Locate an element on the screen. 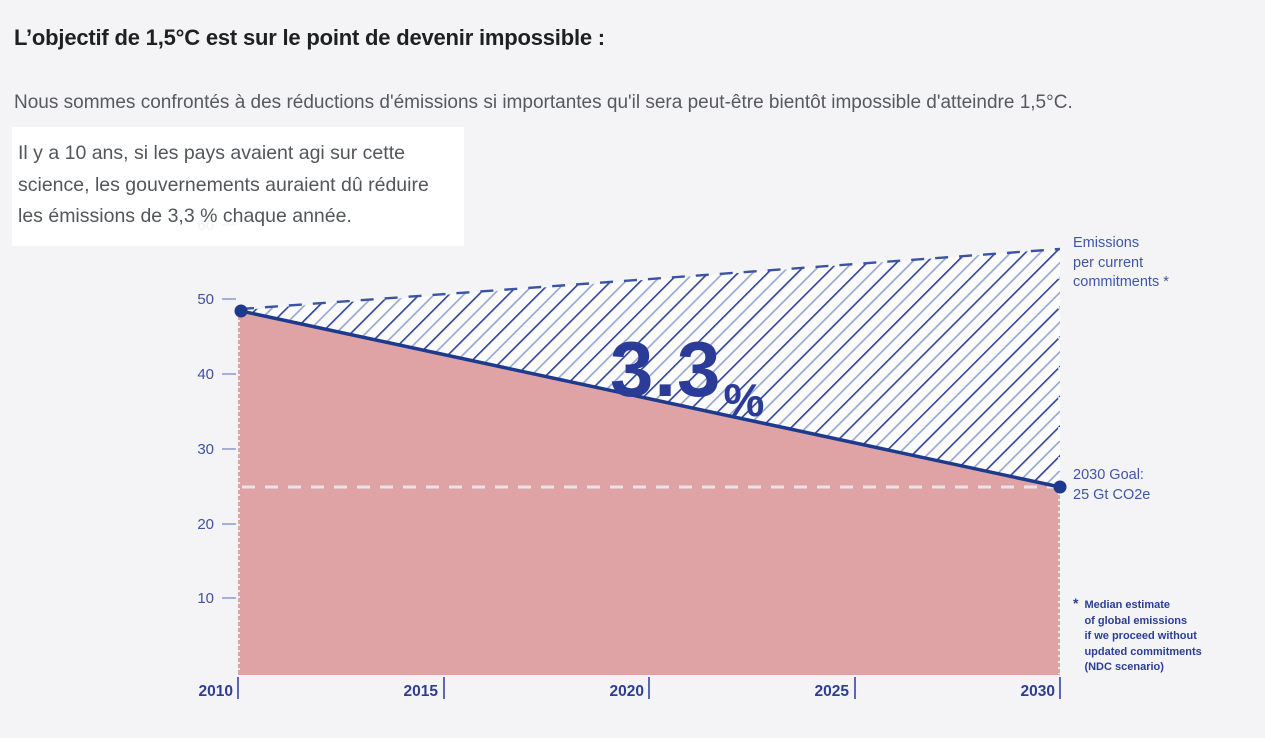  y-tick-label: 50 is located at coordinates (205, 299).